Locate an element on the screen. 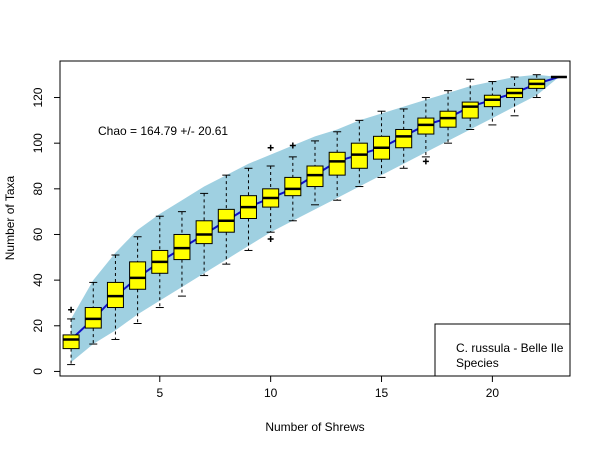  legend: C. russula - Belle Ile Species is located at coordinates (502, 350).